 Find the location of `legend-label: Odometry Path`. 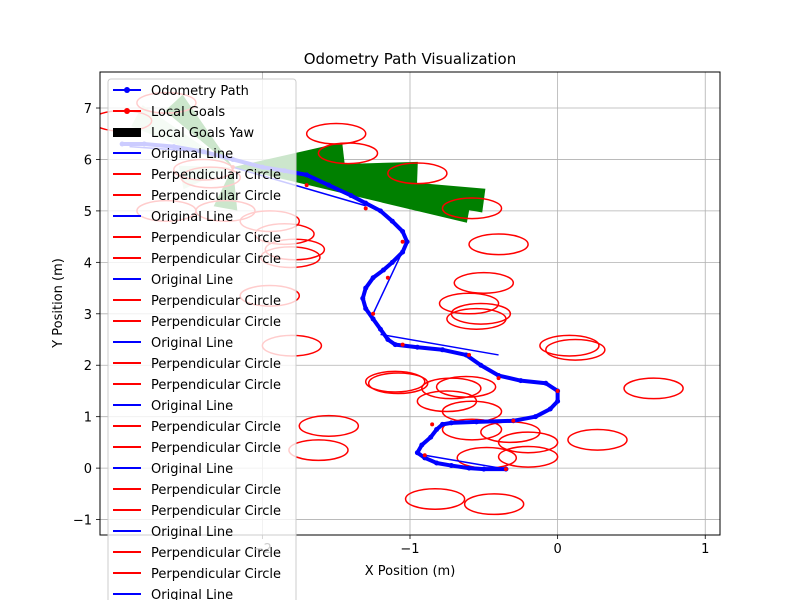

legend-label: Odometry Path is located at coordinates (200, 91).